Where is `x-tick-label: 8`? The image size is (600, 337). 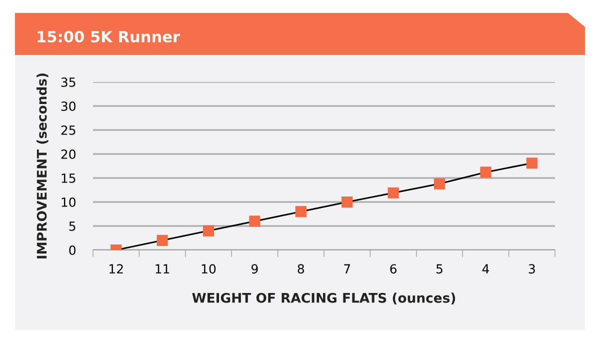
x-tick-label: 8 is located at coordinates (301, 269).